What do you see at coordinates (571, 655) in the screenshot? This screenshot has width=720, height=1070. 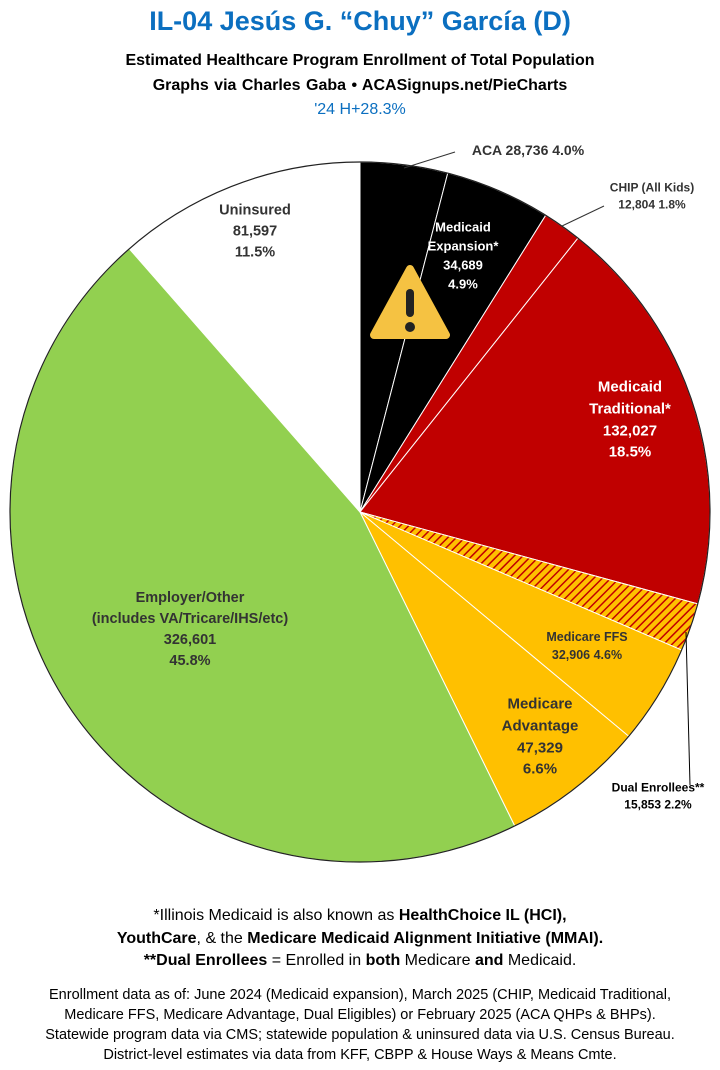 I see `slice-value: 32,906` at bounding box center [571, 655].